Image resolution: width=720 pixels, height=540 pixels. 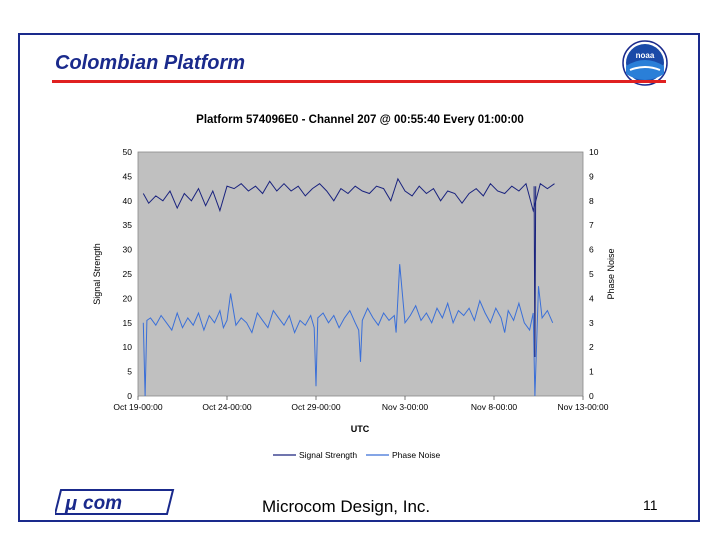 What do you see at coordinates (128, 323) in the screenshot?
I see `left-tick-label: 15` at bounding box center [128, 323].